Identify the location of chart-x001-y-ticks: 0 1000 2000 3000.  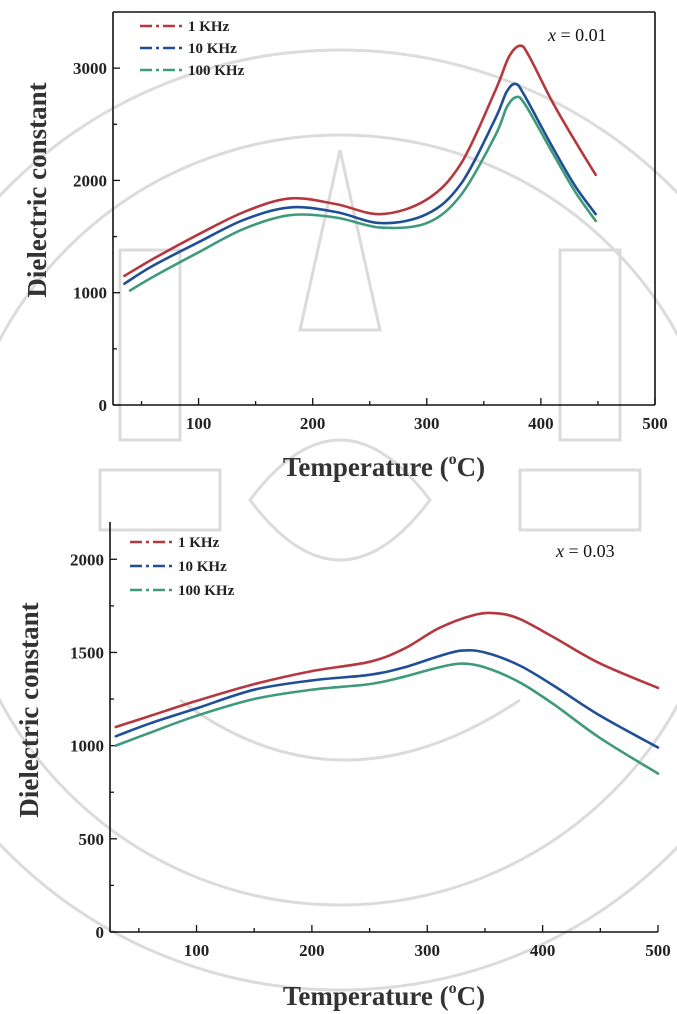
(96, 237).